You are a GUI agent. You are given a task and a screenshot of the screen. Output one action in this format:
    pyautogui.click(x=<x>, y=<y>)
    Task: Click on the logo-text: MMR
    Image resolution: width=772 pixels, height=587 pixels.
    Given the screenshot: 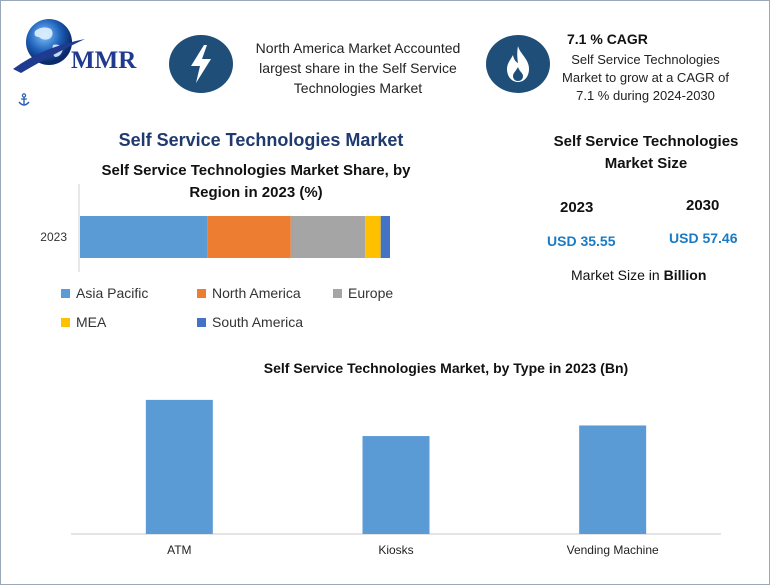 What is the action you would take?
    pyautogui.click(x=104, y=60)
    